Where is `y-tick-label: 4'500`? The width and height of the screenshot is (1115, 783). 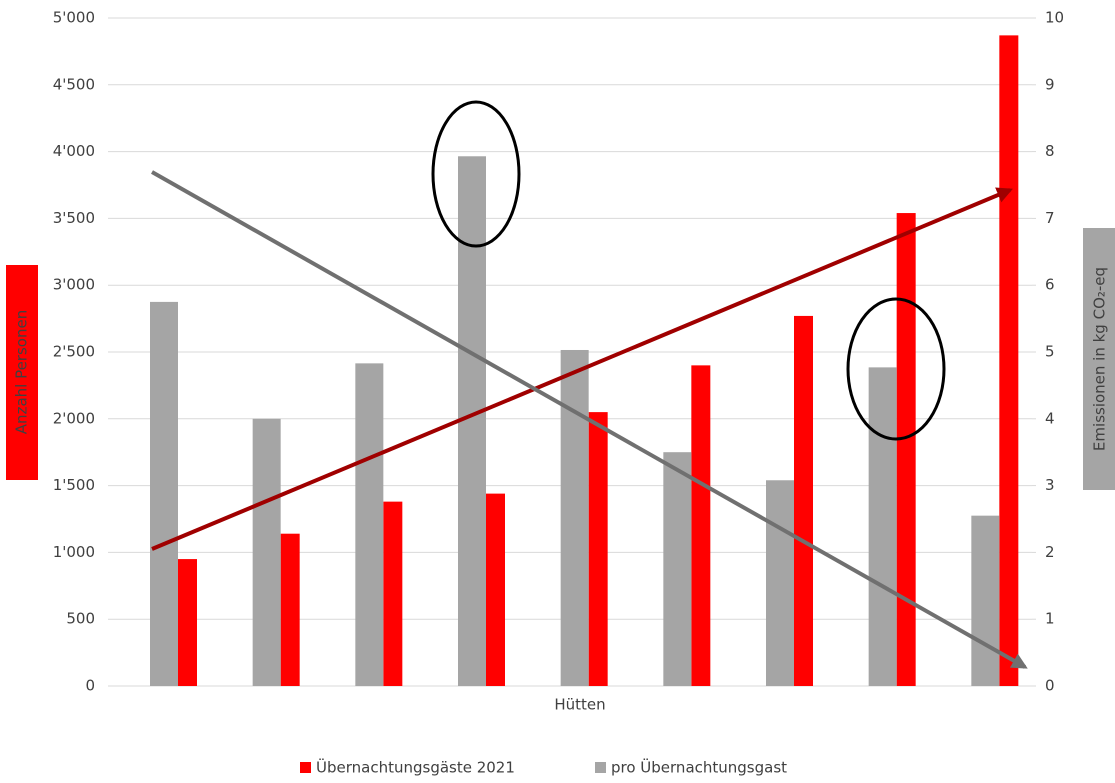
y-tick-label: 4'500 is located at coordinates (74, 84).